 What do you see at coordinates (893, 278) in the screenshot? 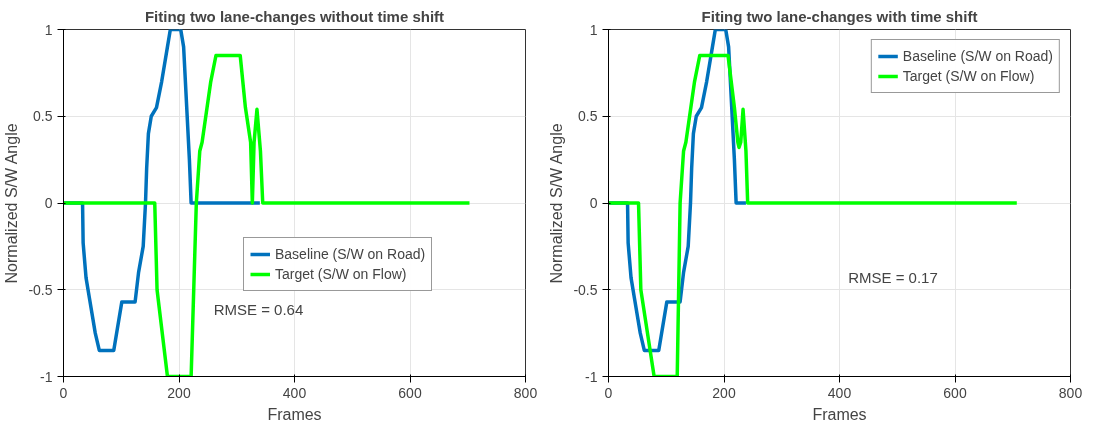
I see `annotation: RMSE = 0.17` at bounding box center [893, 278].